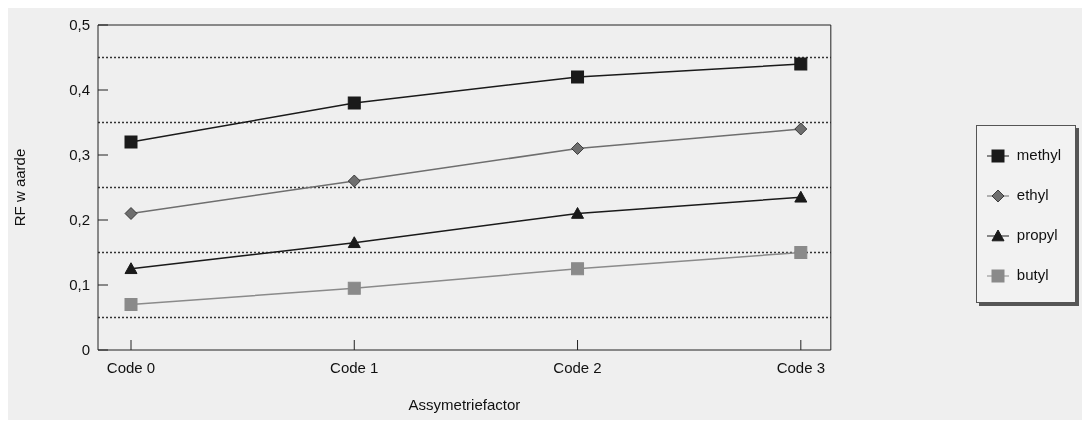 This screenshot has height=428, width=1090. Describe the element at coordinates (131, 367) in the screenshot. I see `x-tick-label: Code 0` at that location.